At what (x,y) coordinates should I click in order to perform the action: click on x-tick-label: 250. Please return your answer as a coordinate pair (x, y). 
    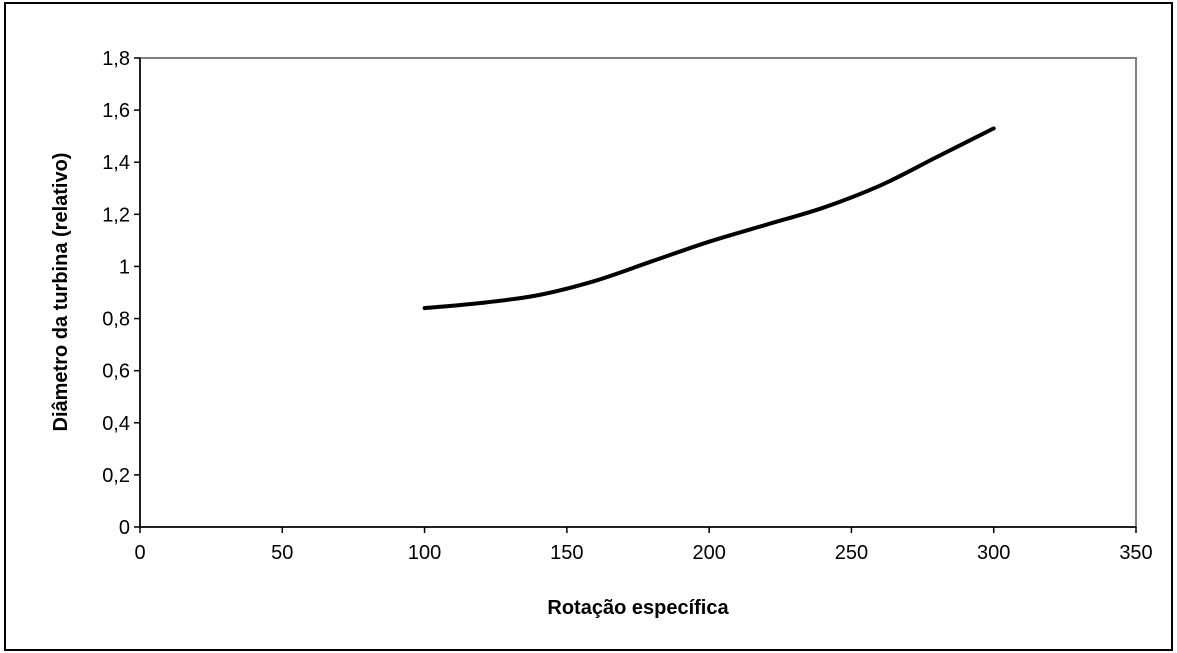
    Looking at the image, I should click on (851, 553).